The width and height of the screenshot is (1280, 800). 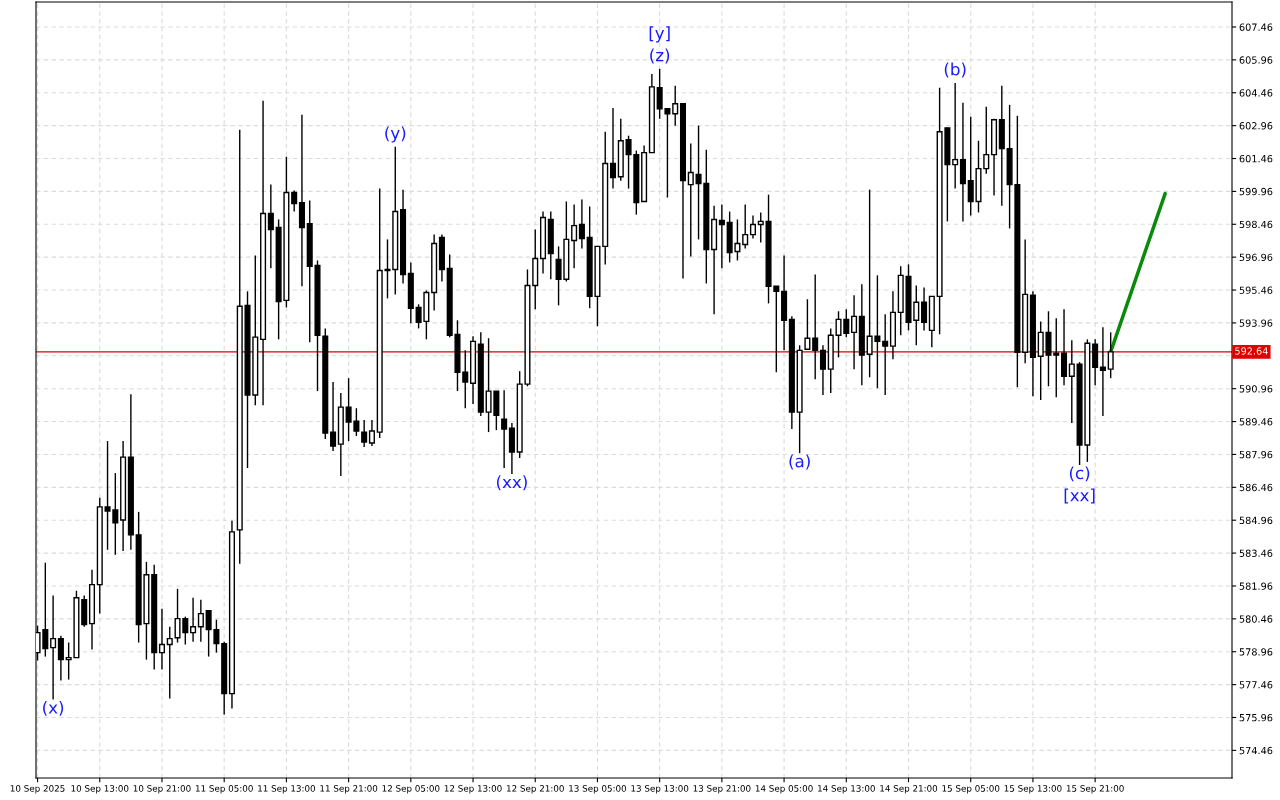 I want to click on x-tick-label: 10 Sep 13:00, so click(x=100, y=789).